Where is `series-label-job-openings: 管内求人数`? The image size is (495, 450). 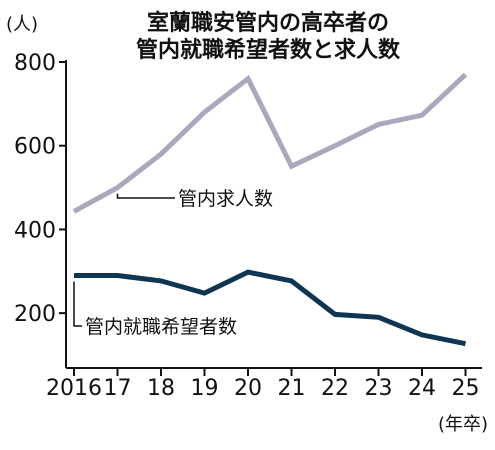
series-label-job-openings: 管内求人数 is located at coordinates (225, 199).